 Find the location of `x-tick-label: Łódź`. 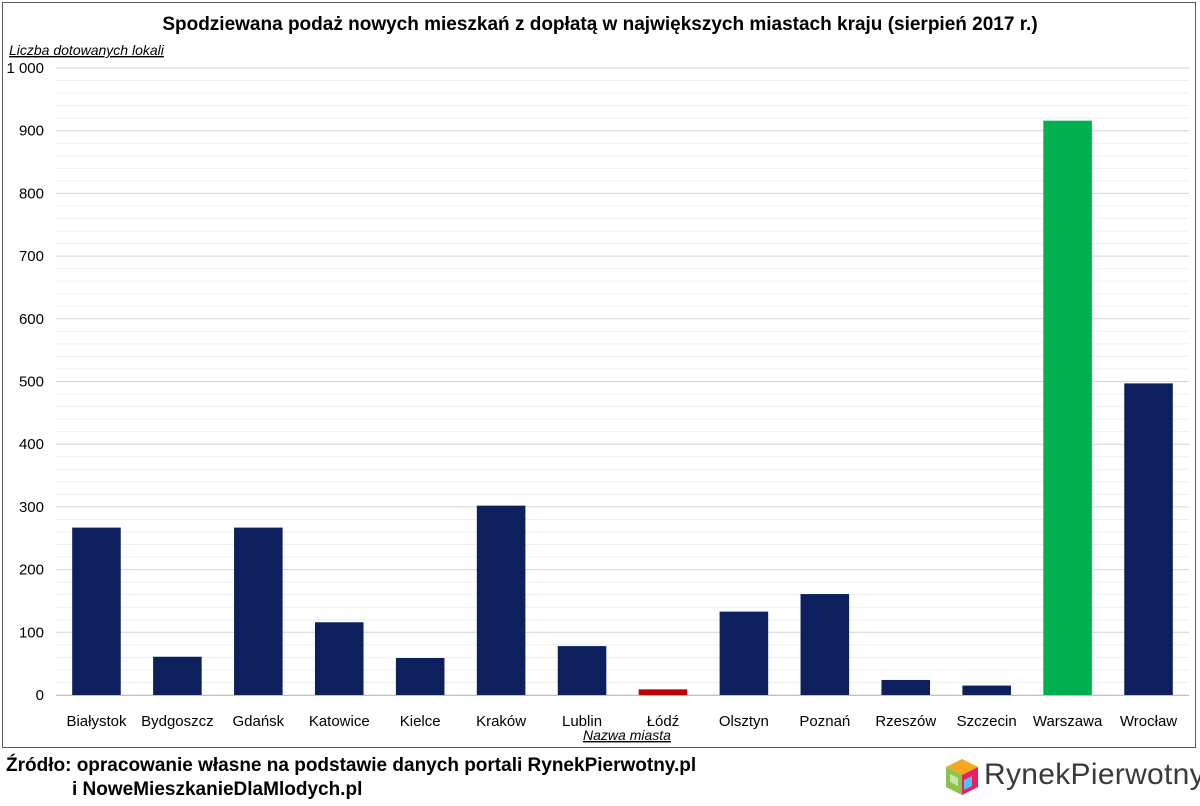

x-tick-label: Łódź is located at coordinates (663, 721).